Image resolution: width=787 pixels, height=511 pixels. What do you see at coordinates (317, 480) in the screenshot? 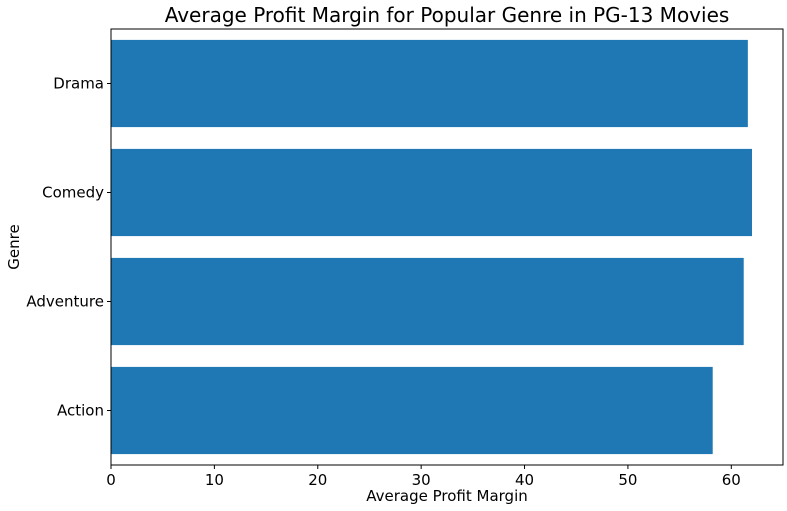
I see `x-tick-label: 20` at bounding box center [317, 480].